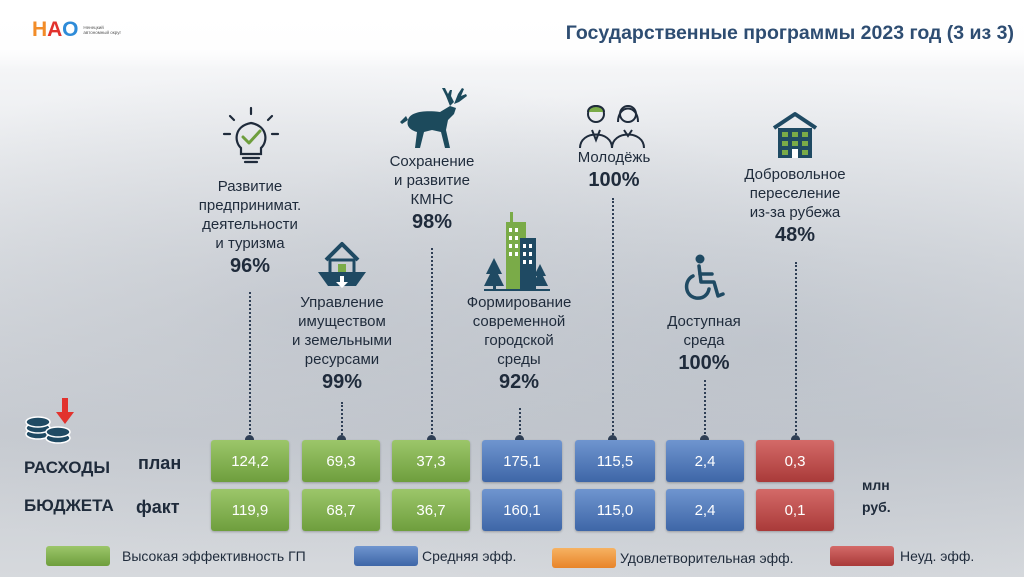 This screenshot has height=577, width=1024. What do you see at coordinates (250, 224) in the screenshot?
I see `program-name-line: деятельности` at bounding box center [250, 224].